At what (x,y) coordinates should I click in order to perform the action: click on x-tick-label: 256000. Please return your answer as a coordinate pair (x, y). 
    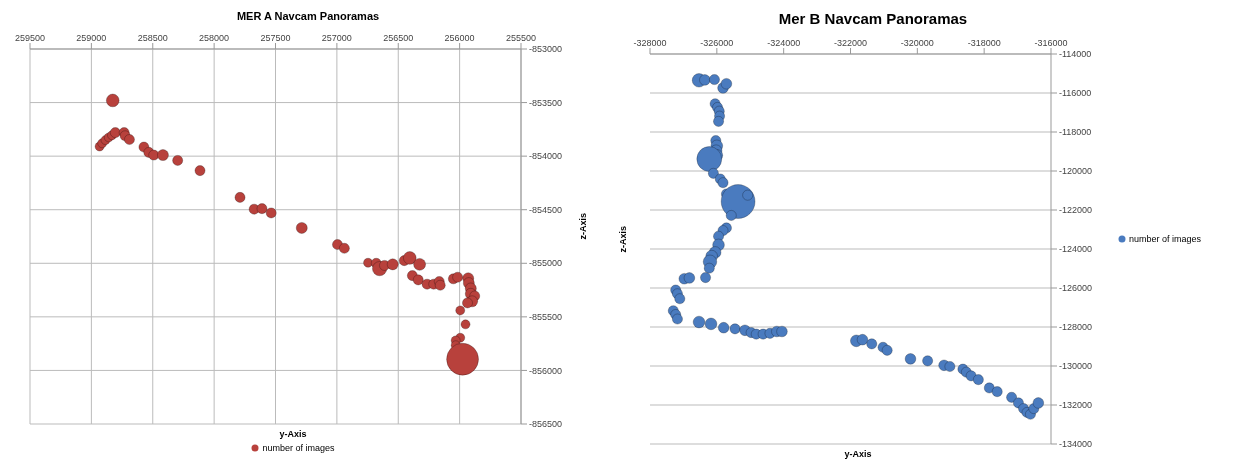
    Looking at the image, I should click on (459, 38).